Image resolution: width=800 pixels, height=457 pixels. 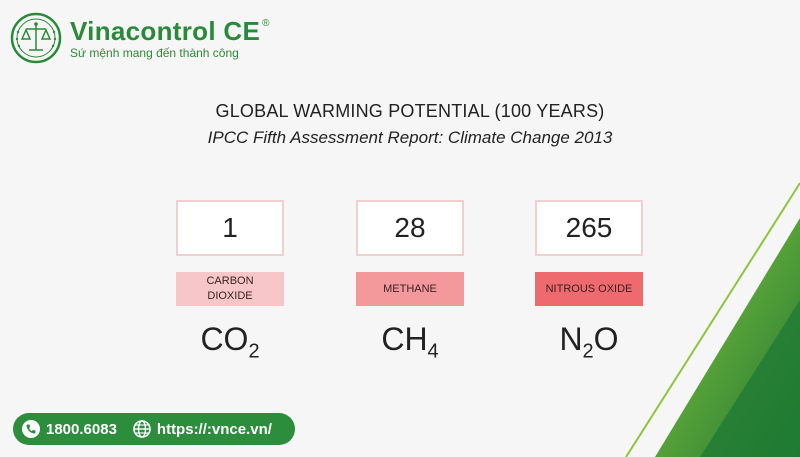 What do you see at coordinates (404, 339) in the screenshot?
I see `formula-ch4-base: CH` at bounding box center [404, 339].